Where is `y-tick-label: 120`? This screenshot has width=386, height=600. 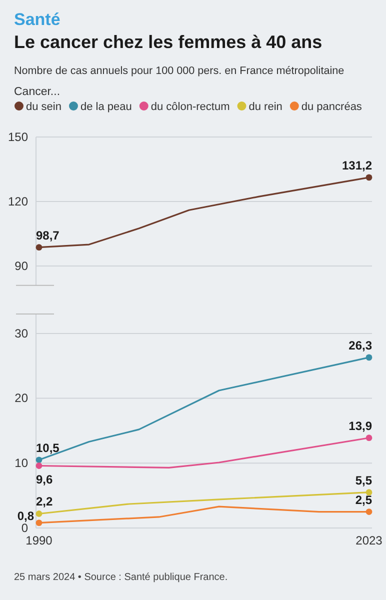
y-tick-label: 120 is located at coordinates (18, 201).